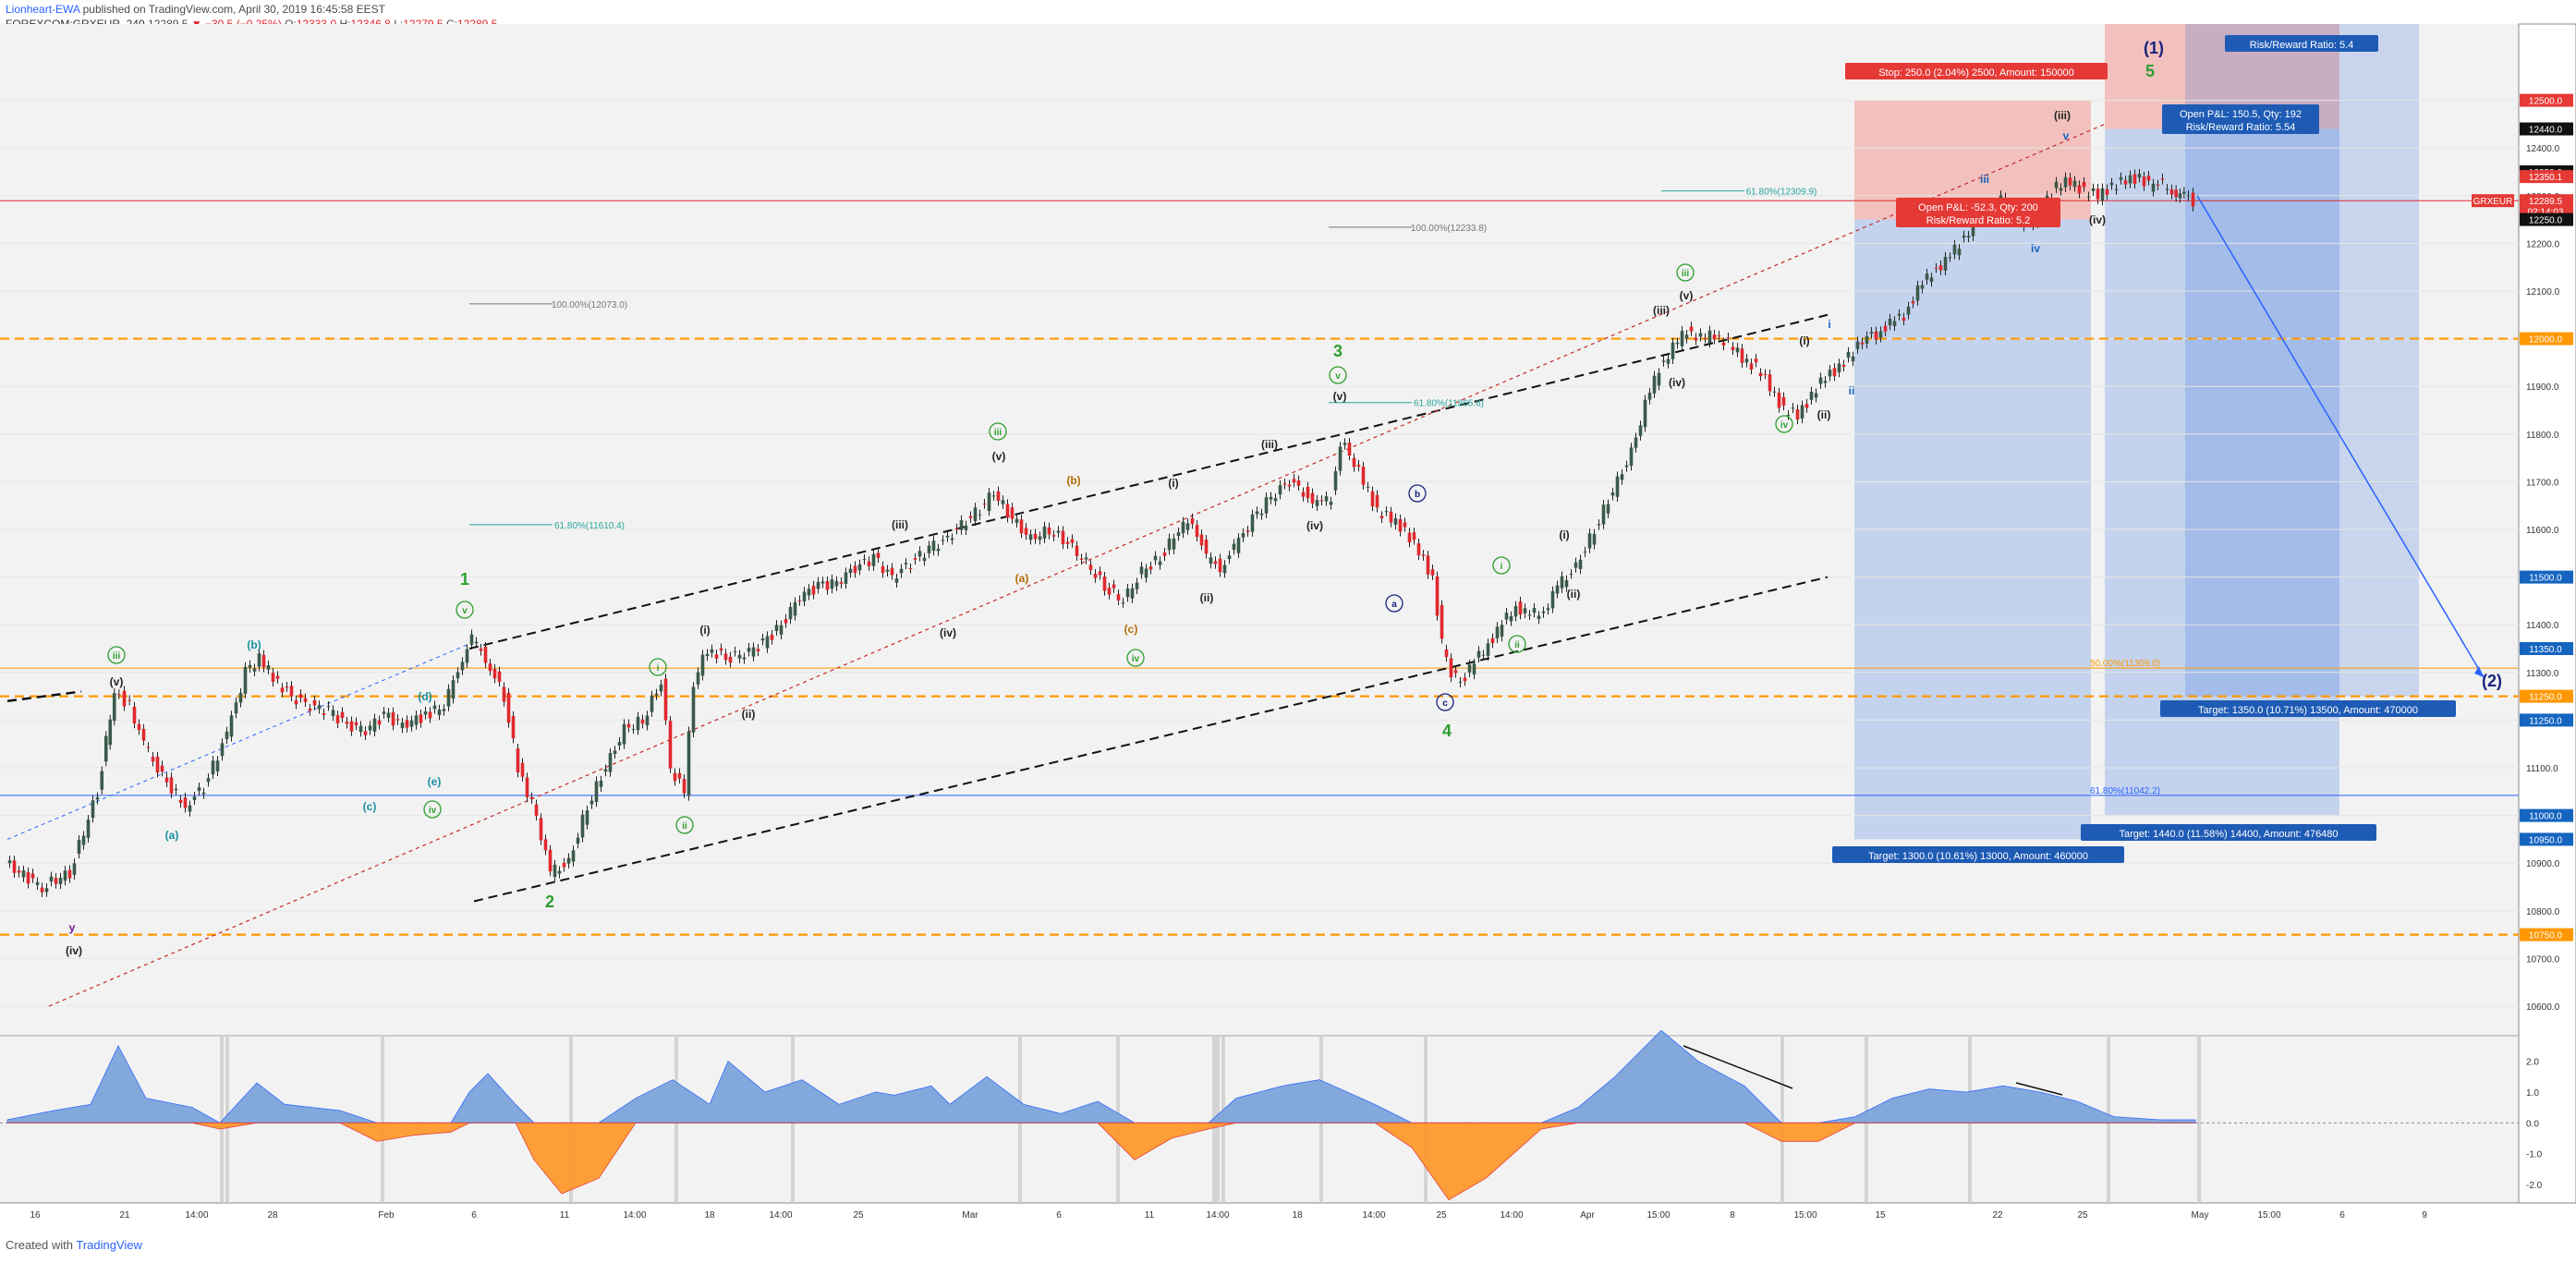  I want to click on wave-label: (iii), so click(2062, 115).